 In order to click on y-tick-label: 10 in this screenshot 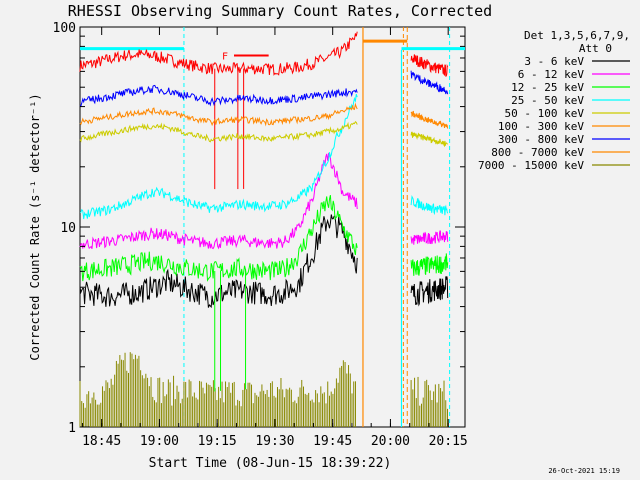, I will do `click(68, 228)`.